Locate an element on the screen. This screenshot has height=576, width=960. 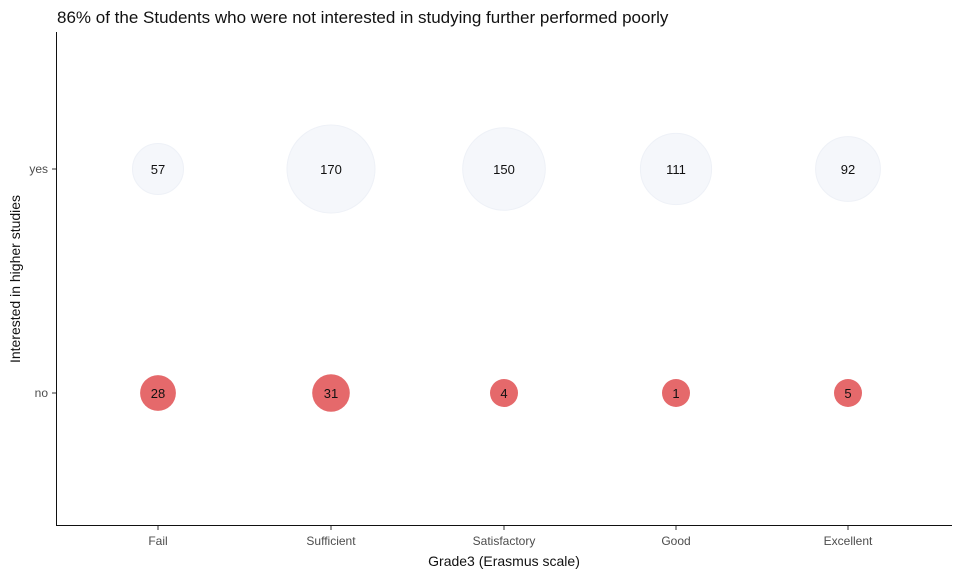
bubble-value-label: 1 is located at coordinates (675, 393).